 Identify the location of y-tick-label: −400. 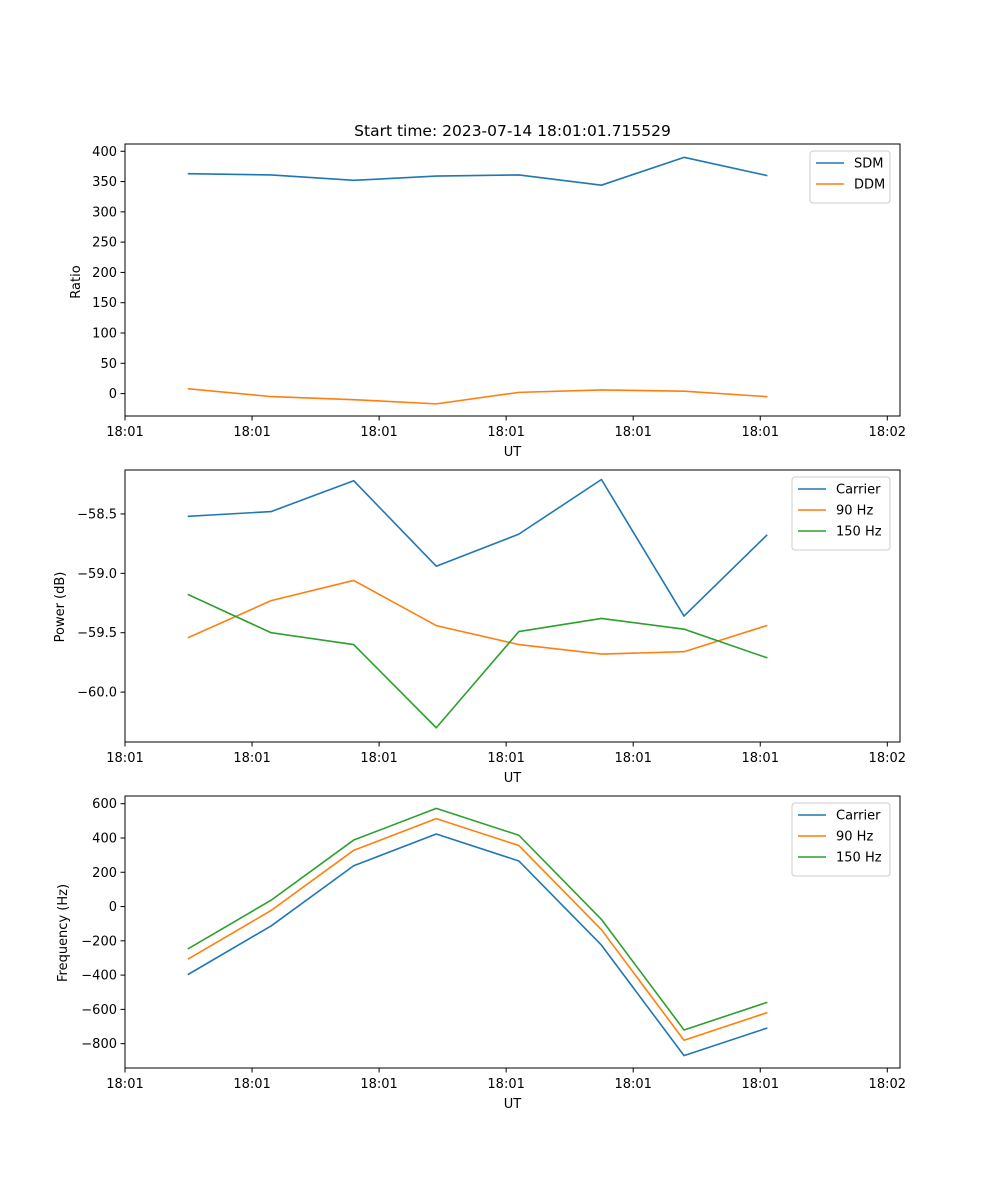
(99, 976).